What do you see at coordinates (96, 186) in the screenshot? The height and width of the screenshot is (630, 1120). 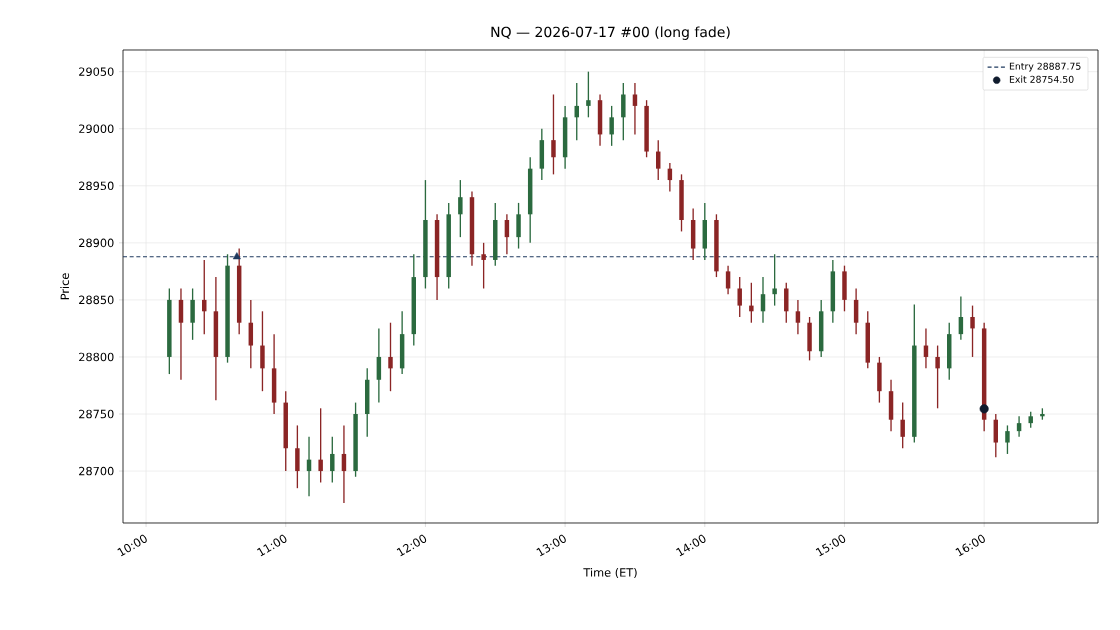 I see `y-tick-label: 28950` at bounding box center [96, 186].